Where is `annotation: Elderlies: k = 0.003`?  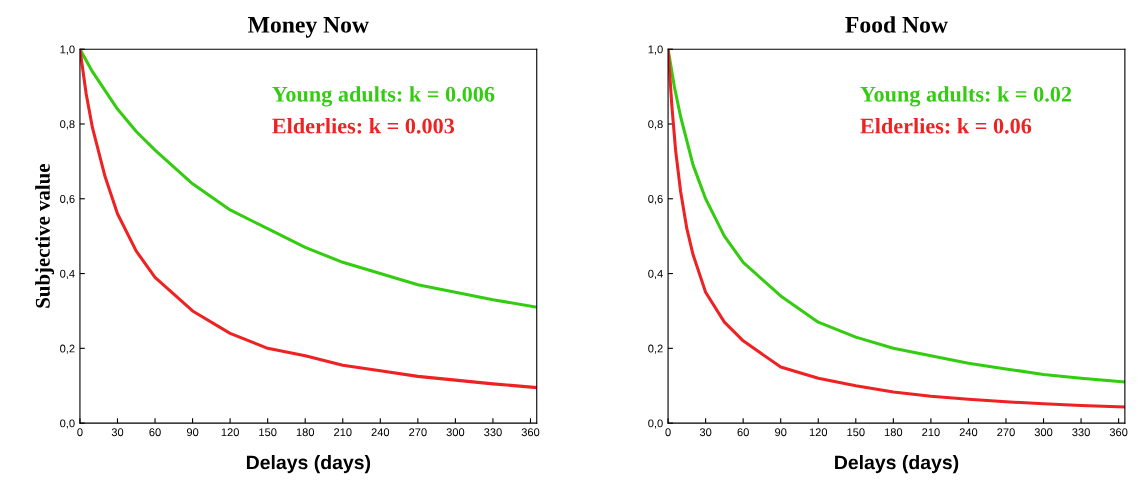
annotation: Elderlies: k = 0.003 is located at coordinates (363, 125).